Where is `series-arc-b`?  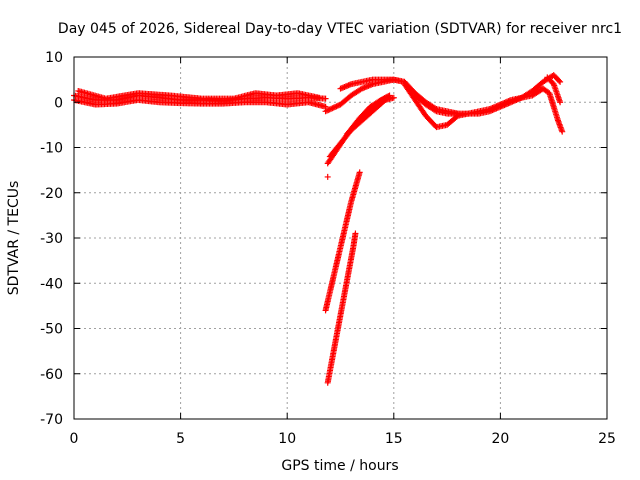 series-arc-b is located at coordinates (372, 84).